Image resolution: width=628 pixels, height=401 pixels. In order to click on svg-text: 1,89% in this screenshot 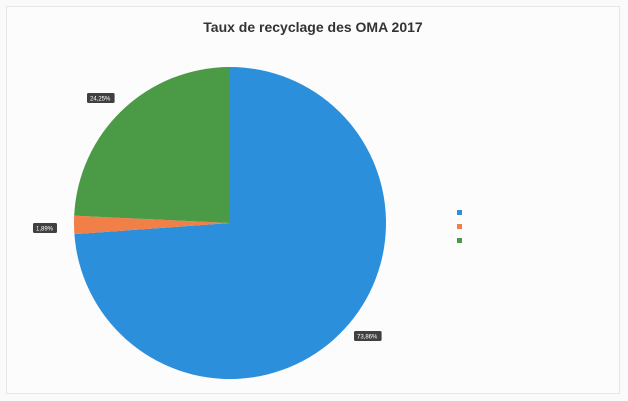, I will do `click(45, 230)`.